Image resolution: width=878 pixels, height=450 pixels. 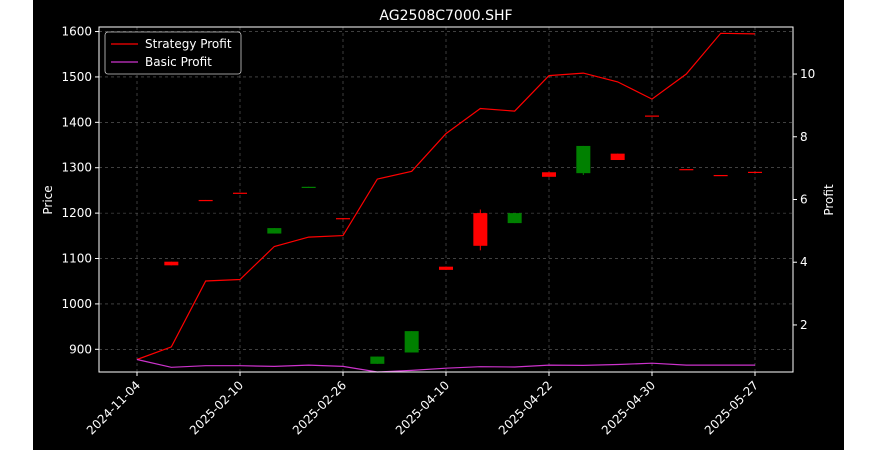 I want to click on legend-label-basic-profit: Basic Profit, so click(x=178, y=62).